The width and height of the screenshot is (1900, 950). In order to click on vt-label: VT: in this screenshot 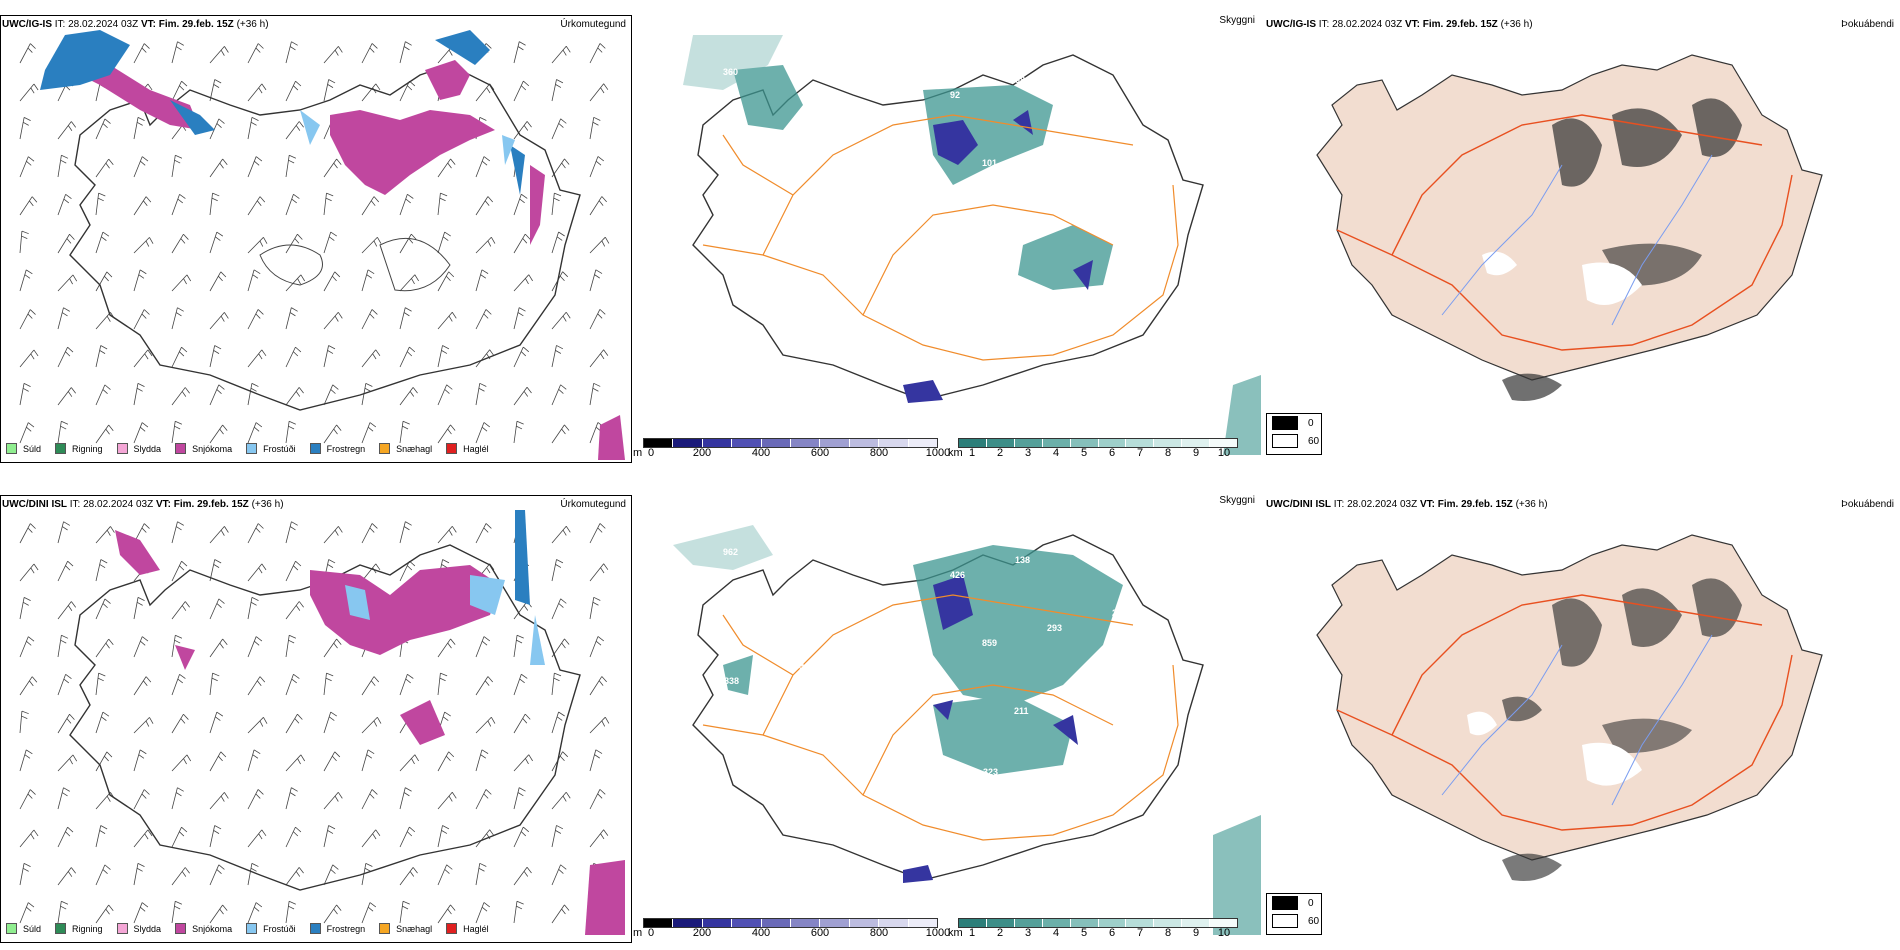, I will do `click(1427, 504)`.